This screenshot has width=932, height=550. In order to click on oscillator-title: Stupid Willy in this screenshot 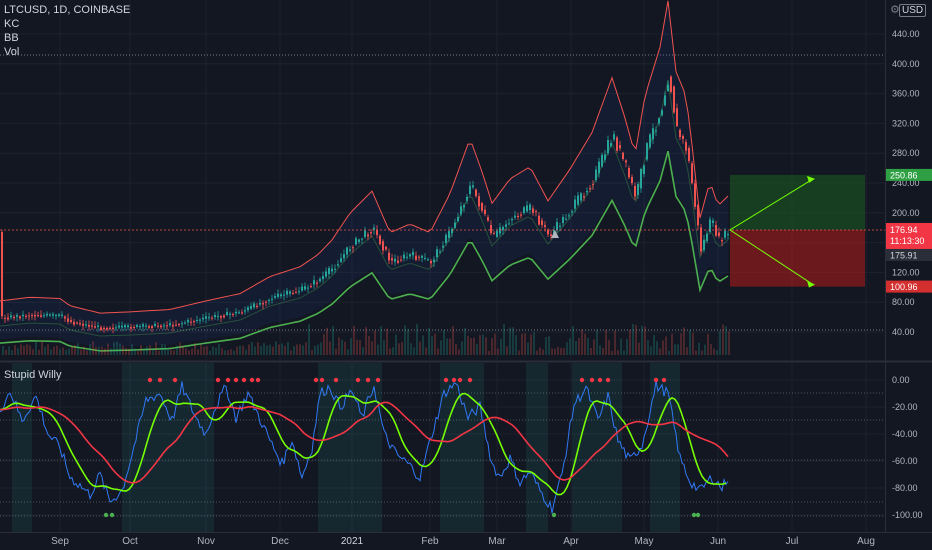, I will do `click(33, 375)`.